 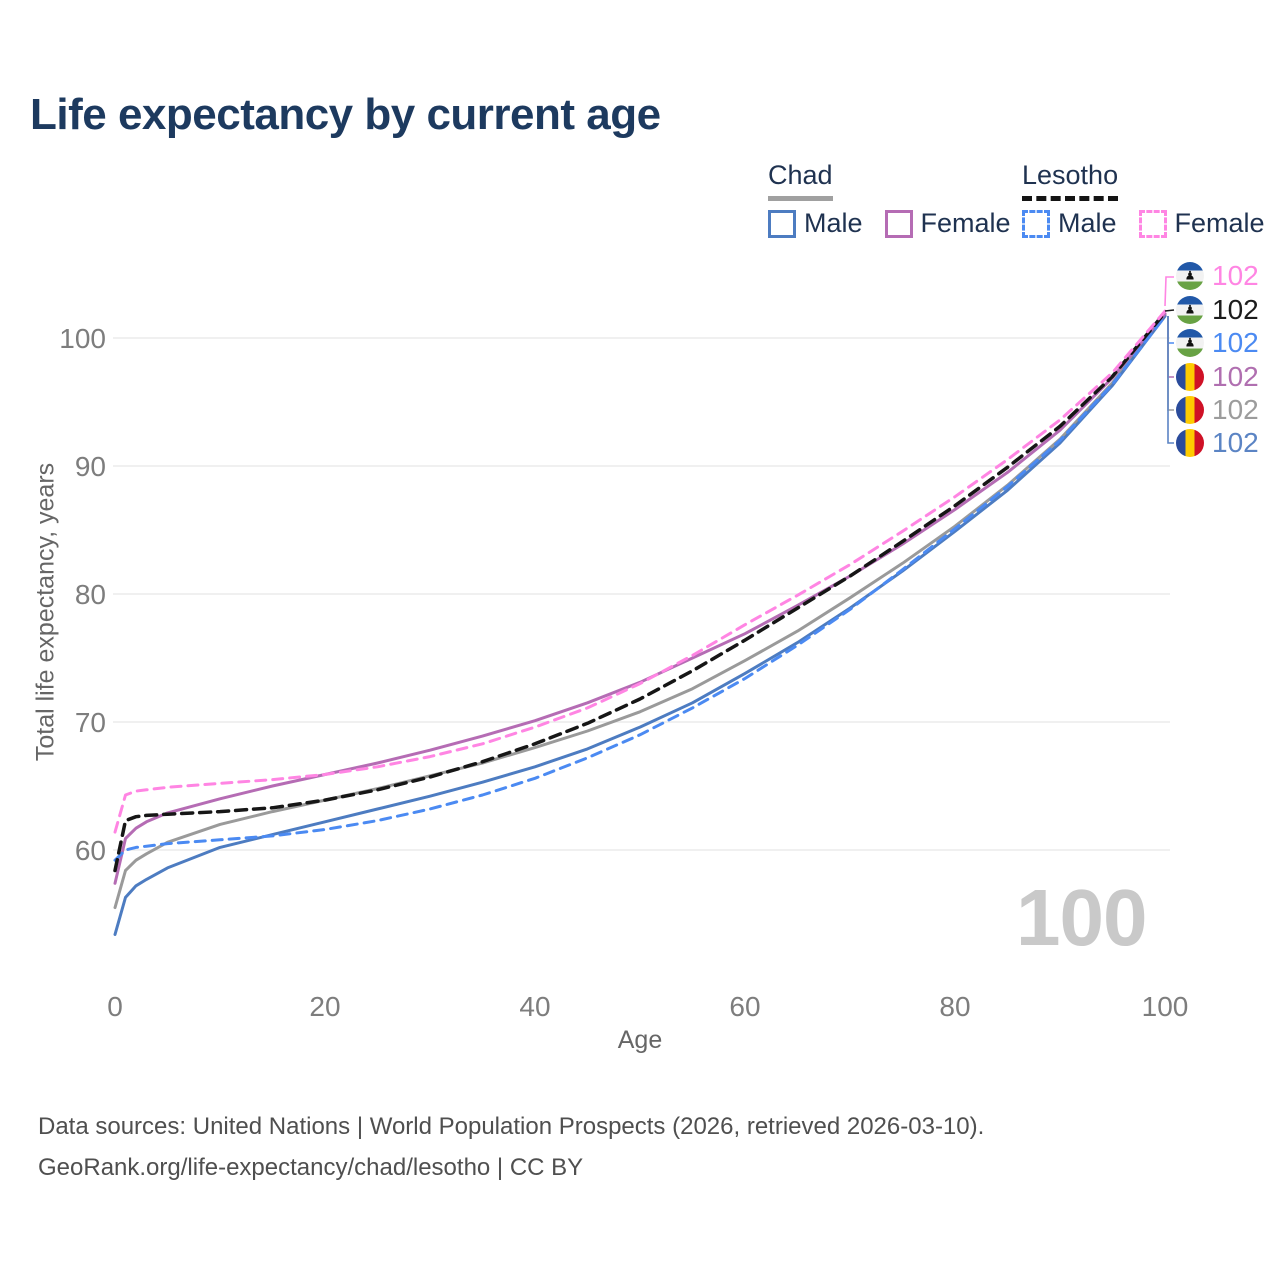 I want to click on chad-male-swatch-icon, so click(x=782, y=223).